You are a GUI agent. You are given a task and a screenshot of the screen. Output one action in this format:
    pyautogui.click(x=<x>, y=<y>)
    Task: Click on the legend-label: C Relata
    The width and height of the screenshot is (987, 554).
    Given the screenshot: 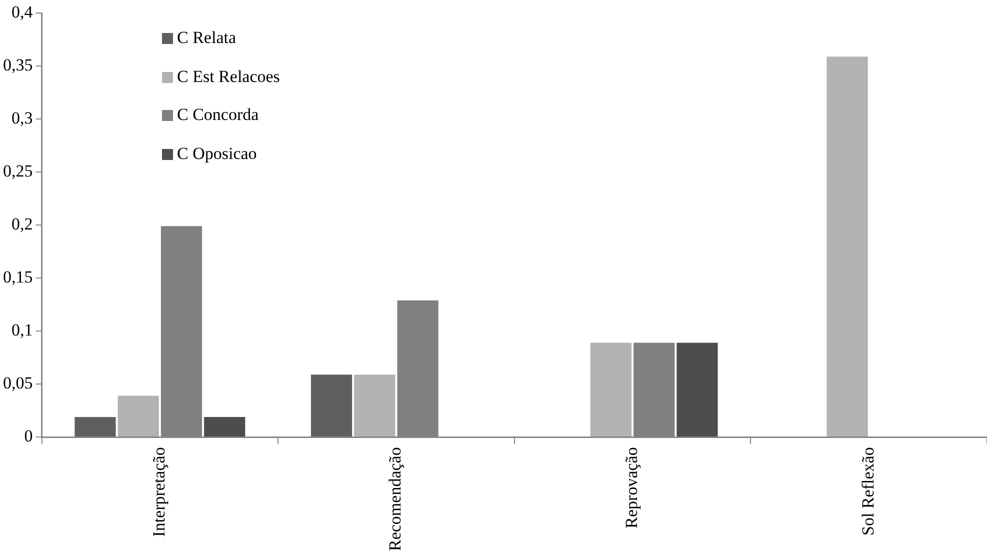 What is the action you would take?
    pyautogui.click(x=206, y=38)
    